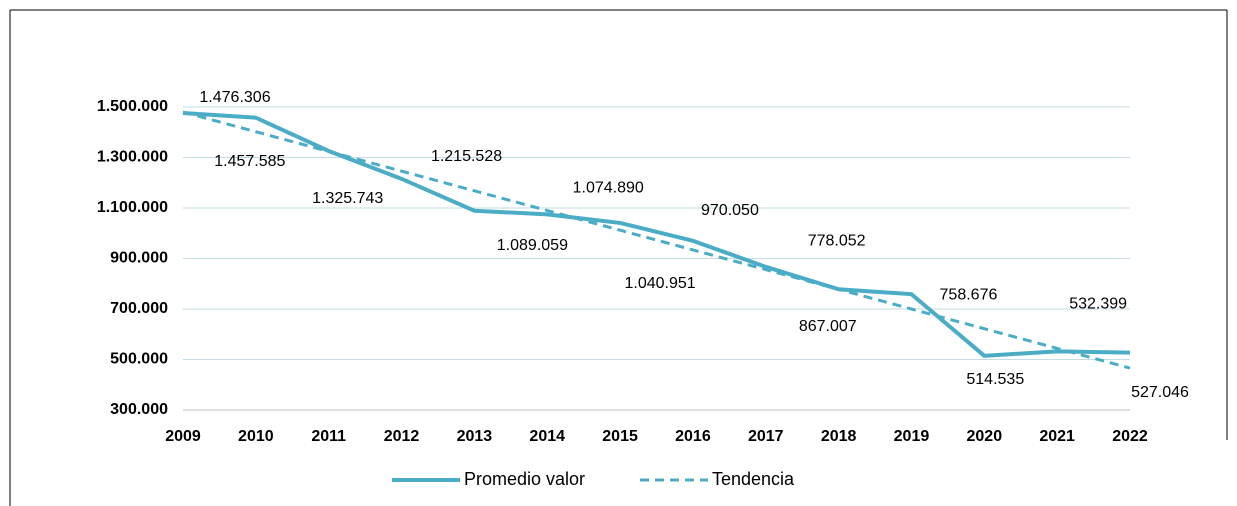  What do you see at coordinates (730, 210) in the screenshot?
I see `data-label: 970.050` at bounding box center [730, 210].